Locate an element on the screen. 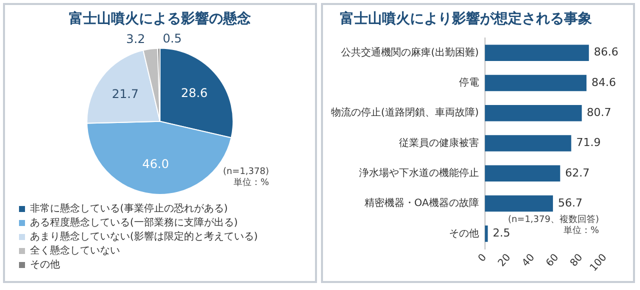  y-tick-label: 浄水場や下水道の機能停止 is located at coordinates (418, 173).